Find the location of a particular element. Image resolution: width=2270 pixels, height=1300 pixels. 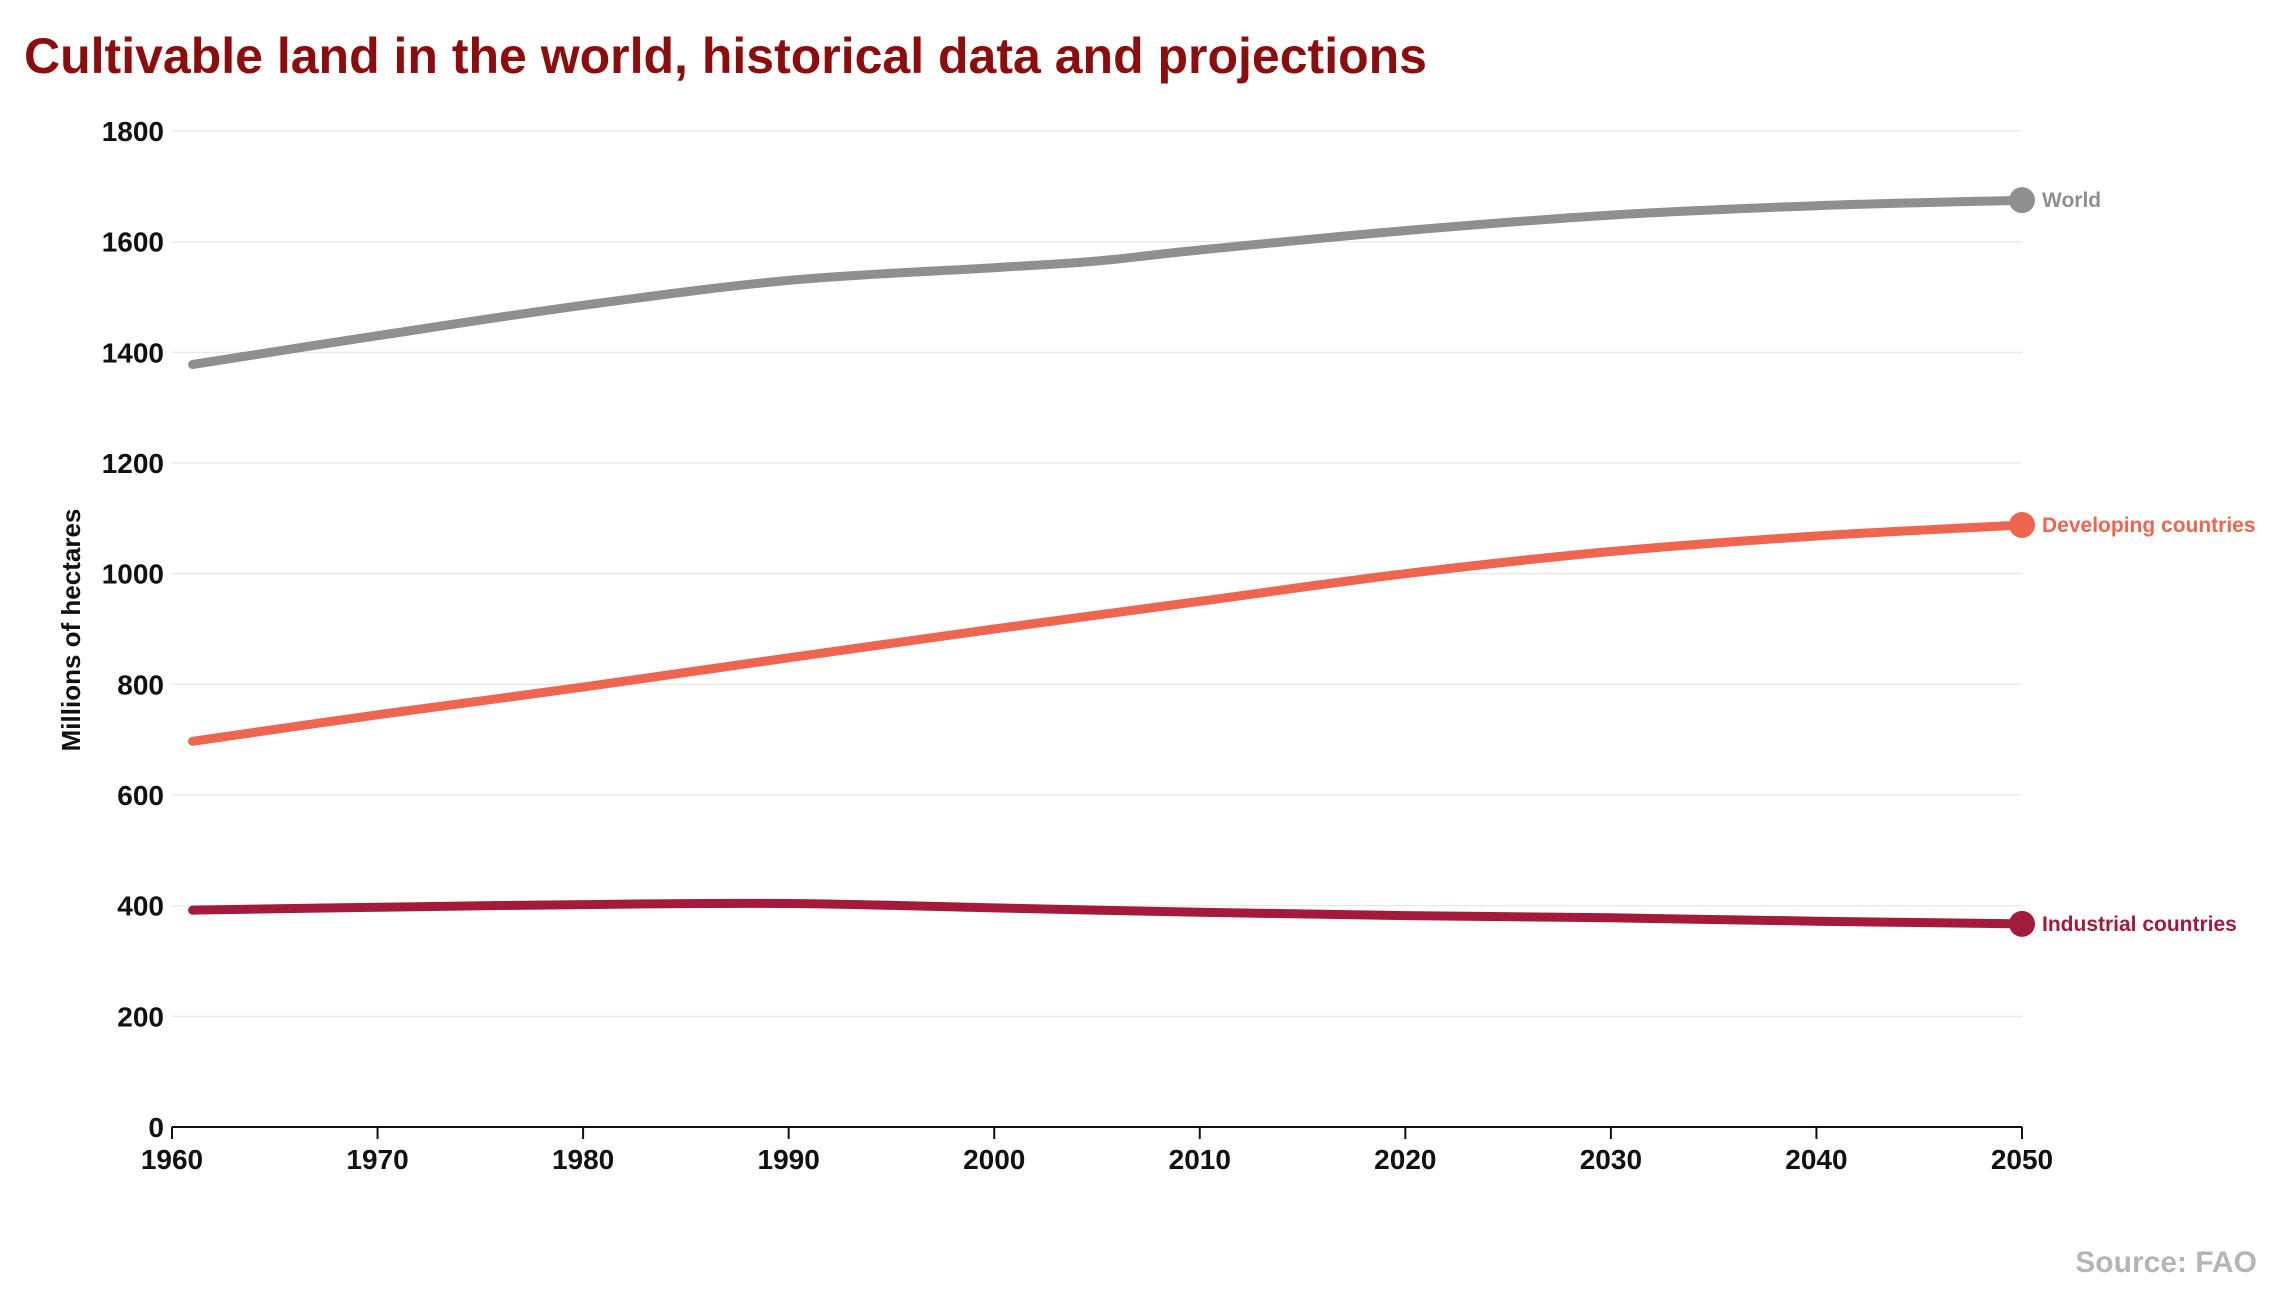

series-end-marker-developing-countries is located at coordinates (2022, 524).